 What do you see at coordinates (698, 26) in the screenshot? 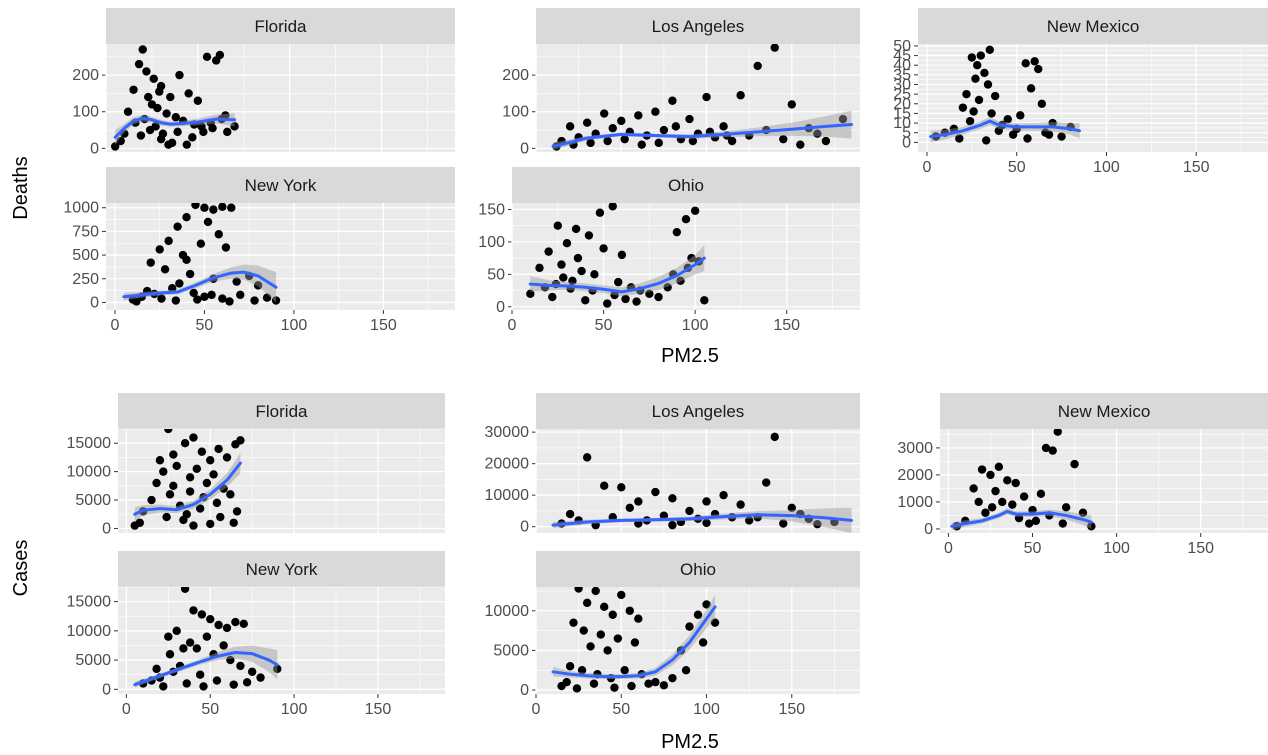
I see `deaths-los-angeles-strip-label: Los Angeles` at bounding box center [698, 26].